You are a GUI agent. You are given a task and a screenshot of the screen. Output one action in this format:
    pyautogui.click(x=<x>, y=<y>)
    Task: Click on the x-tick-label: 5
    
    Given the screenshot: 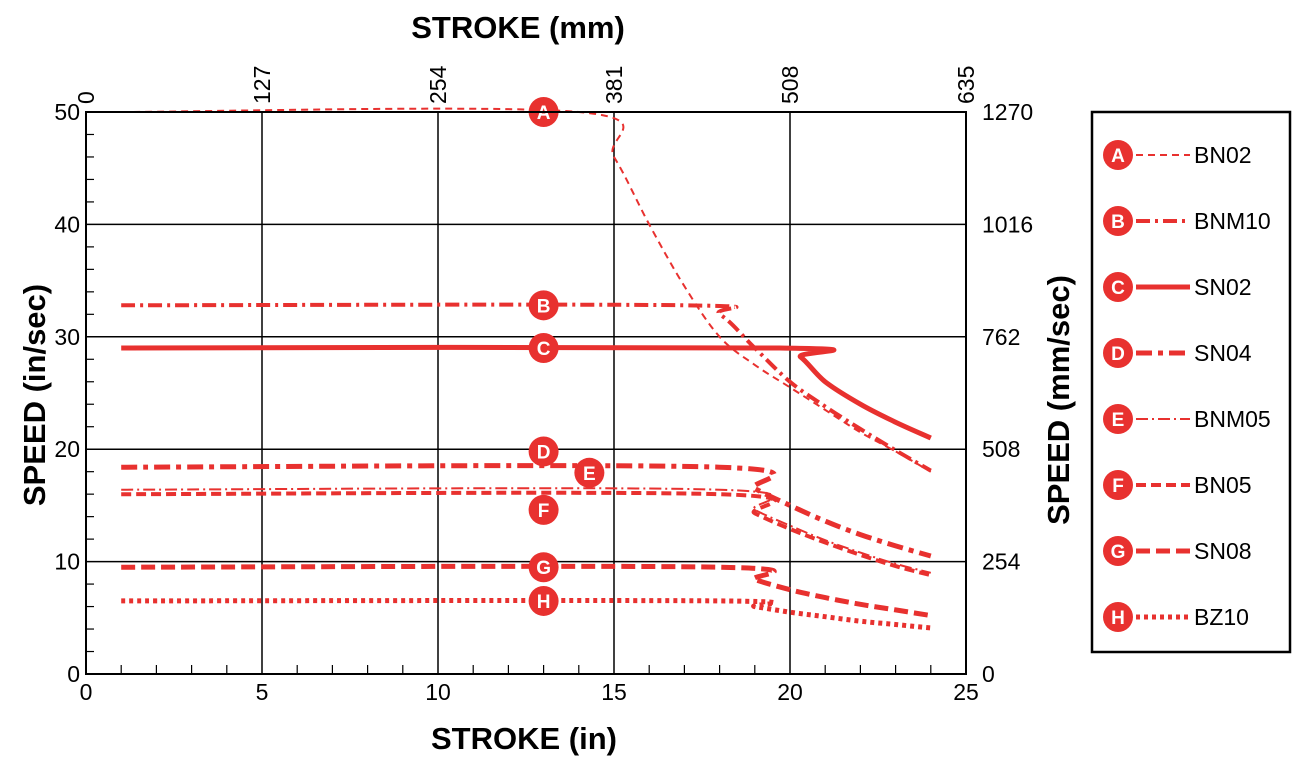 What is the action you would take?
    pyautogui.click(x=262, y=692)
    